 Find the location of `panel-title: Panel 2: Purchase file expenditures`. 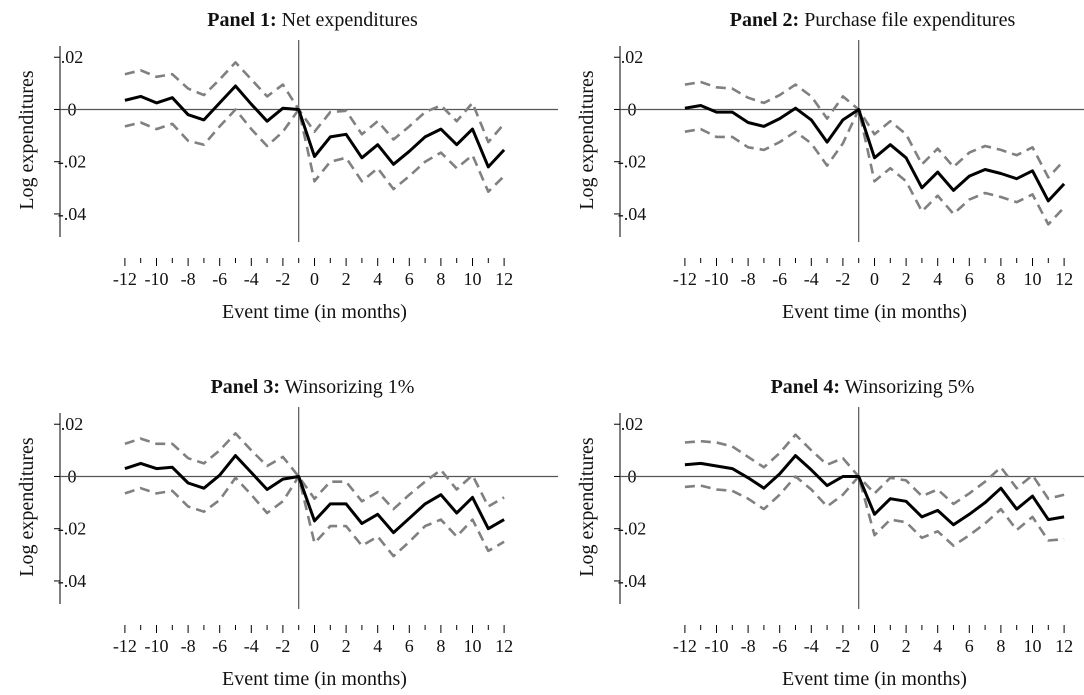

panel-title: Panel 2: Purchase file expenditures is located at coordinates (873, 20).